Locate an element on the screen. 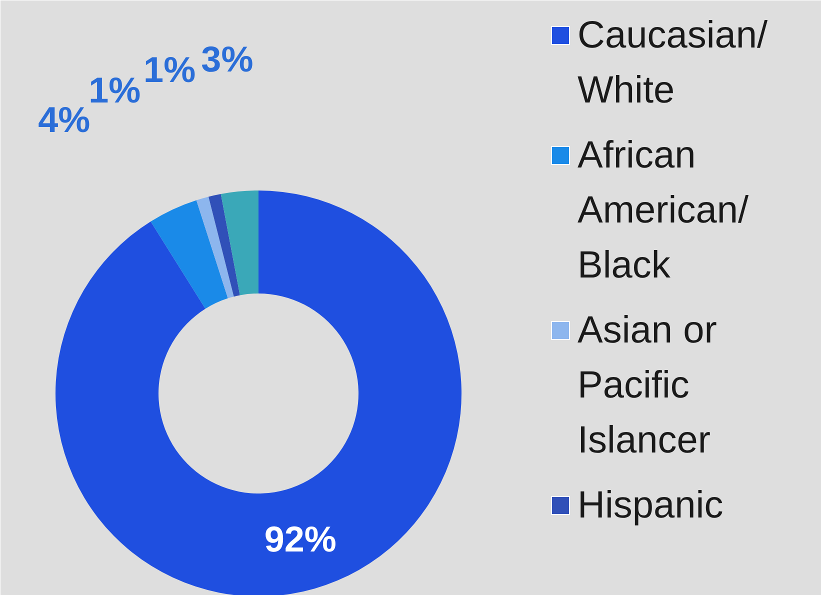 The width and height of the screenshot is (821, 595). legend-label: African American/ Black is located at coordinates (663, 210).